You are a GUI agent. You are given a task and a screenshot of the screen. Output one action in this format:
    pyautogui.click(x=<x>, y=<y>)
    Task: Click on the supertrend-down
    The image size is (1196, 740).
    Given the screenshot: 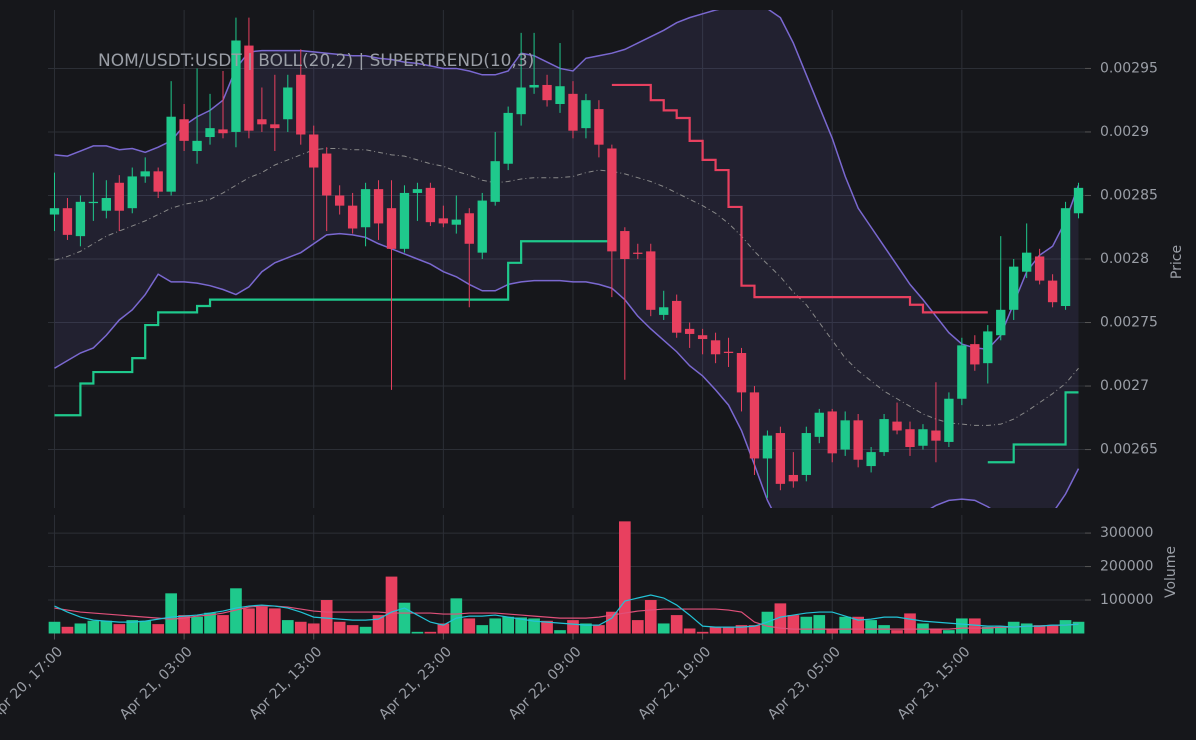 What is the action you would take?
    pyautogui.click(x=799, y=198)
    